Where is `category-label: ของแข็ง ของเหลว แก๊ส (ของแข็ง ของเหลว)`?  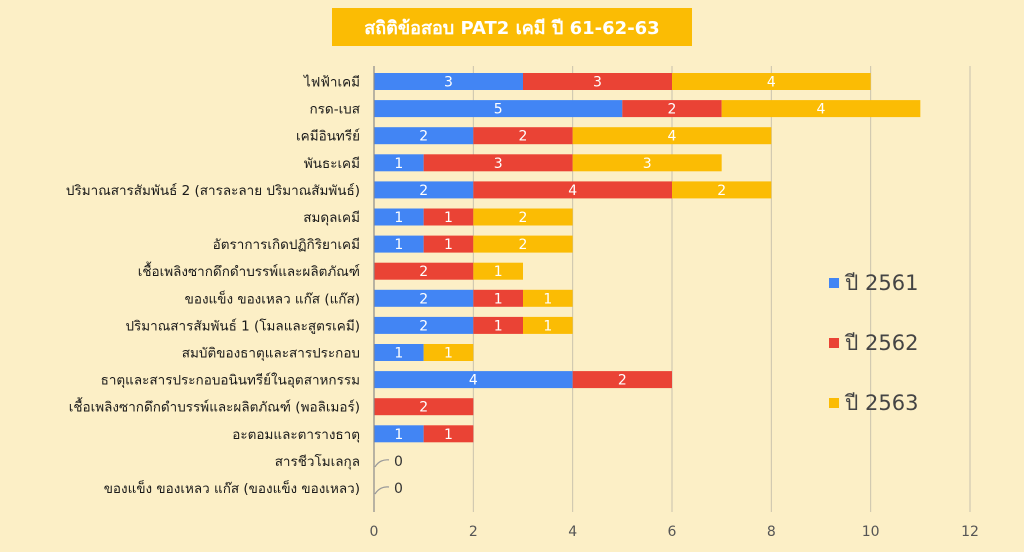 category-label: ของแข็ง ของเหลว แก๊ส (ของแข็ง ของเหลว) is located at coordinates (232, 488).